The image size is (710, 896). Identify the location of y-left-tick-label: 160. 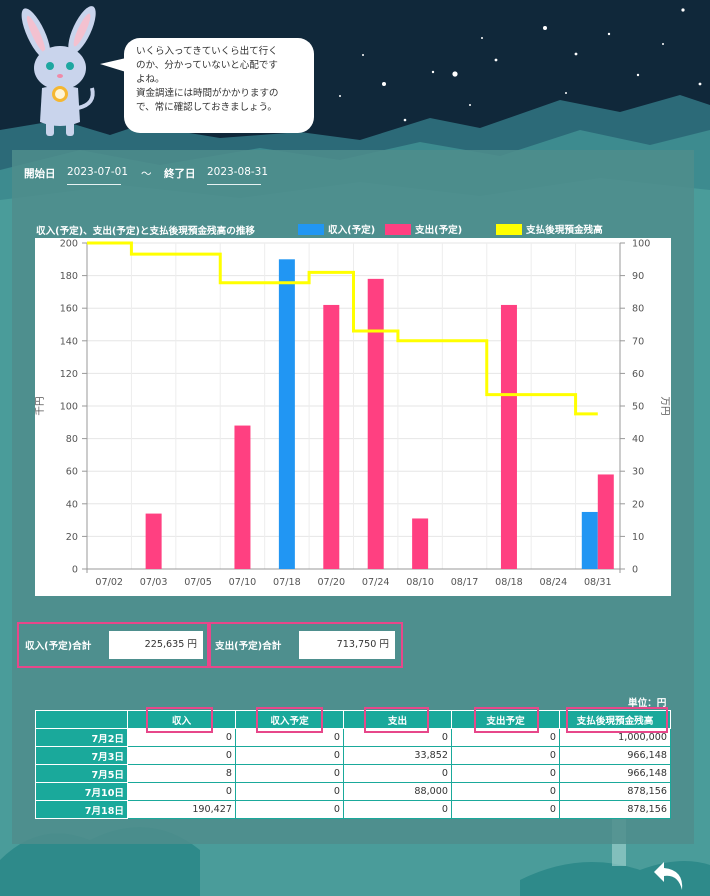
(69, 309).